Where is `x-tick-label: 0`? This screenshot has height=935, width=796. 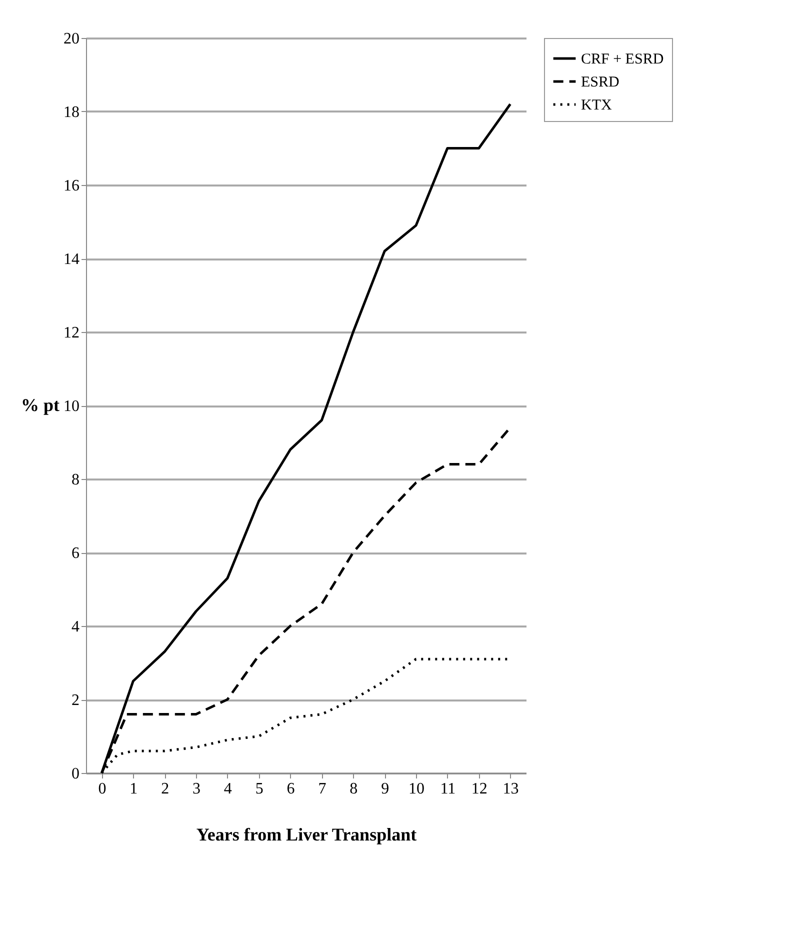
x-tick-label: 0 is located at coordinates (102, 789).